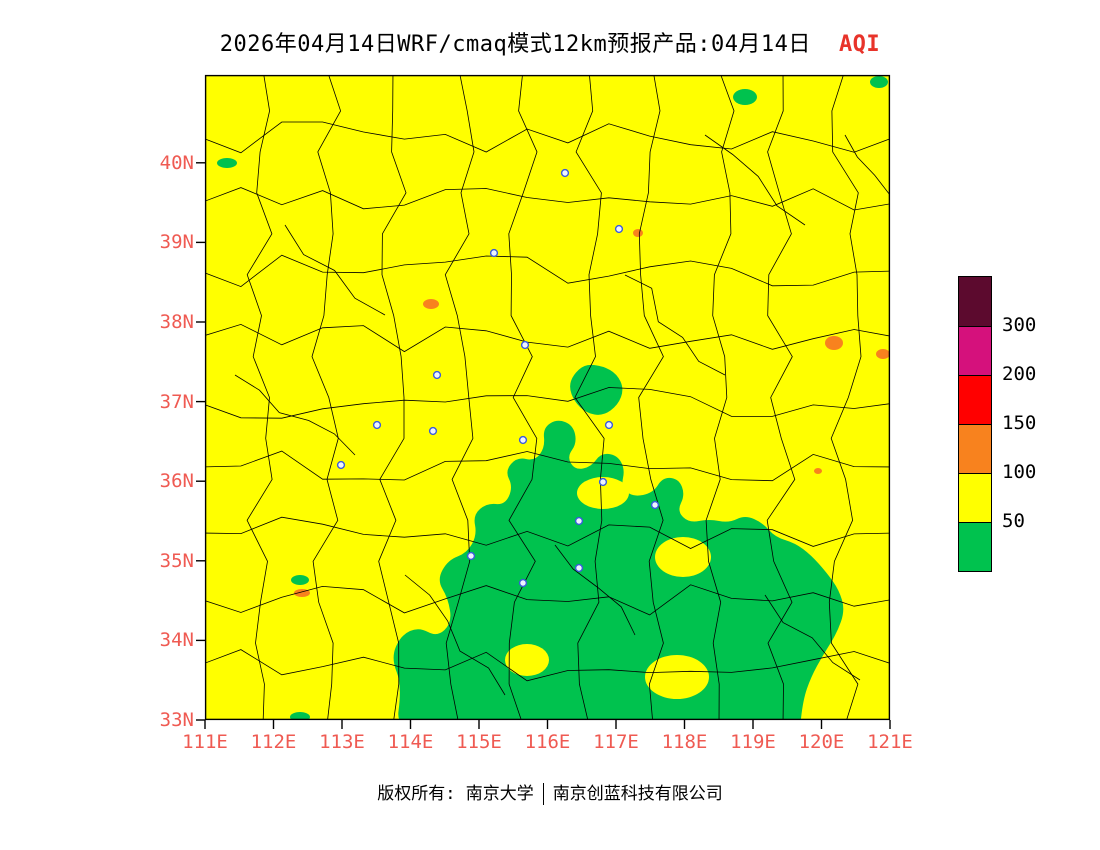  Describe the element at coordinates (176, 242) in the screenshot. I see `y-axis-label: 39N` at that location.